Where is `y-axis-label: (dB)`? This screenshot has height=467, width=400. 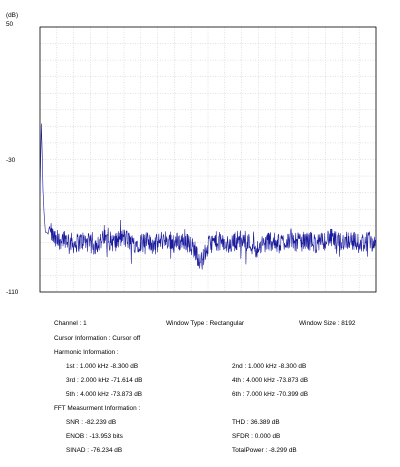 y-axis-label: (dB) is located at coordinates (12, 15).